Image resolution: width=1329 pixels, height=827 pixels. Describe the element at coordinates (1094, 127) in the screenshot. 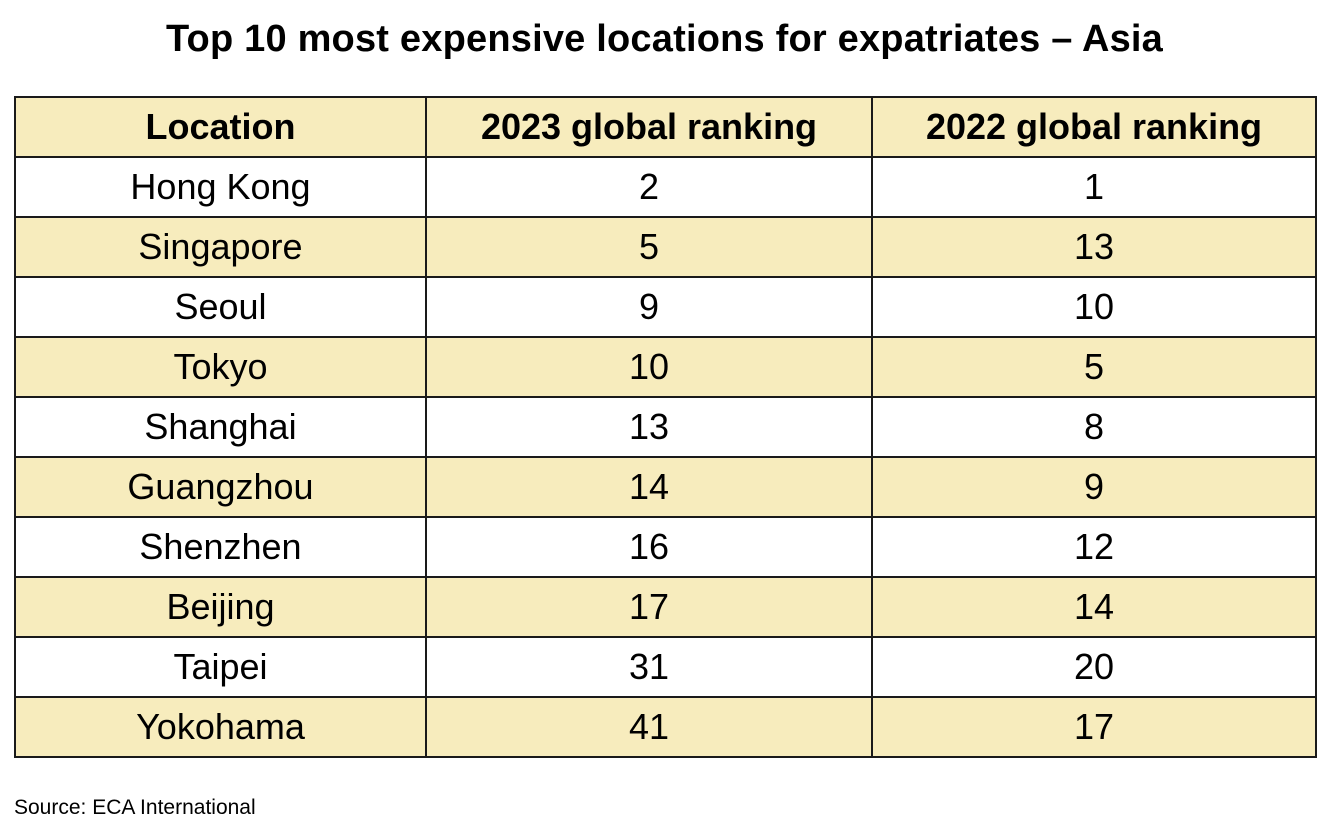

I see `header-2022-ranking: 2022 global ranking` at that location.